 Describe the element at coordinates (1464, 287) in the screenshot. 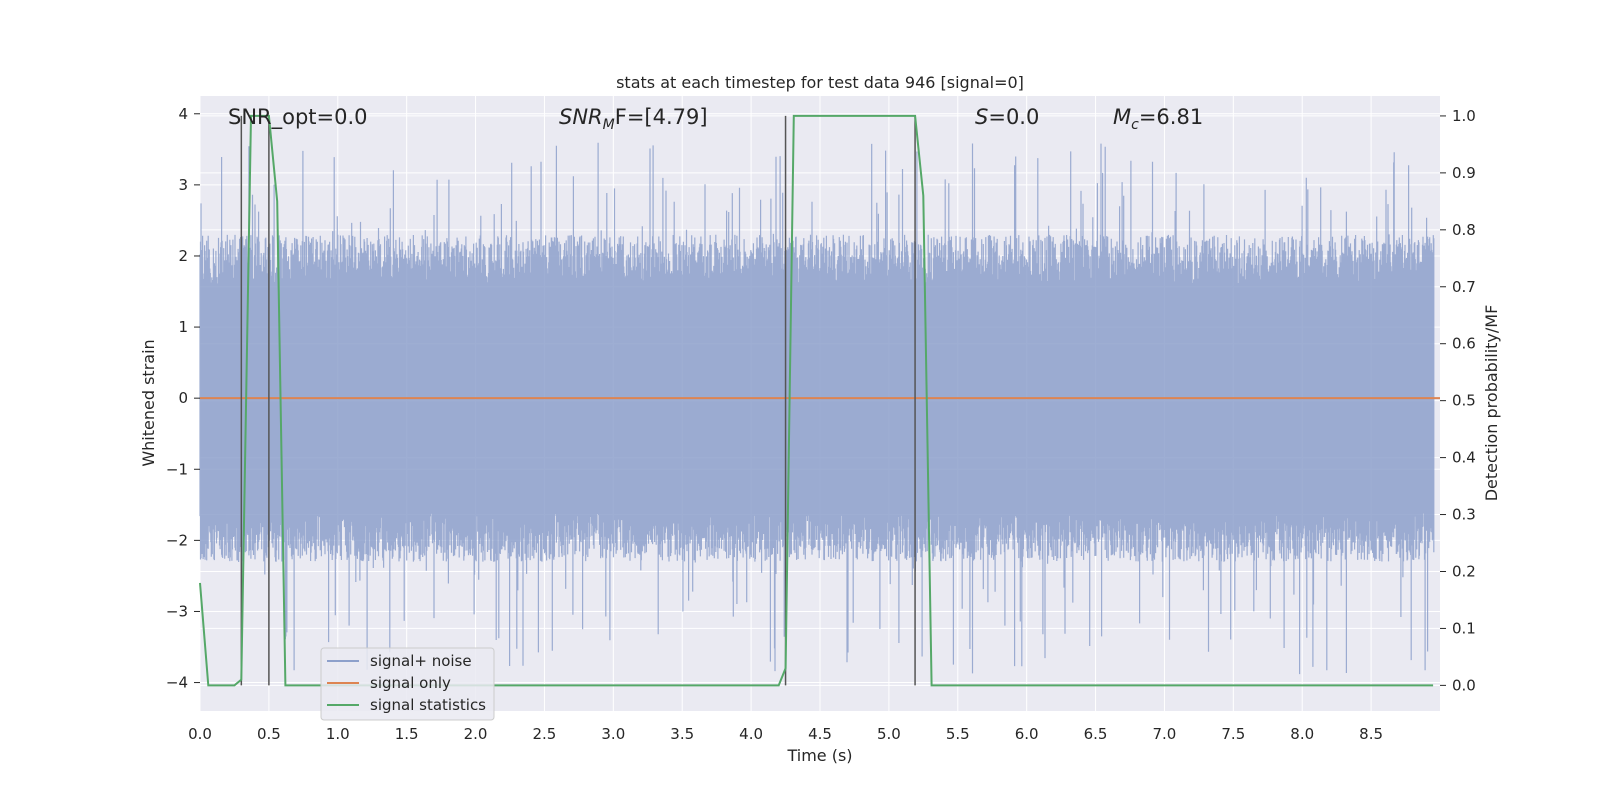

I see `y-right-tick-label: 0.7` at that location.